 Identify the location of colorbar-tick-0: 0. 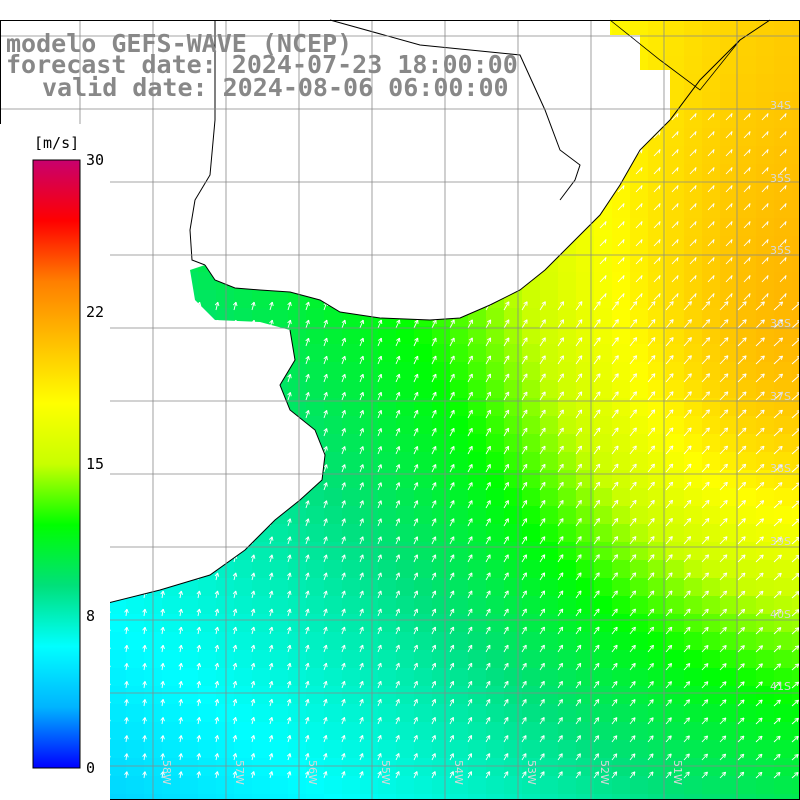
(90, 768).